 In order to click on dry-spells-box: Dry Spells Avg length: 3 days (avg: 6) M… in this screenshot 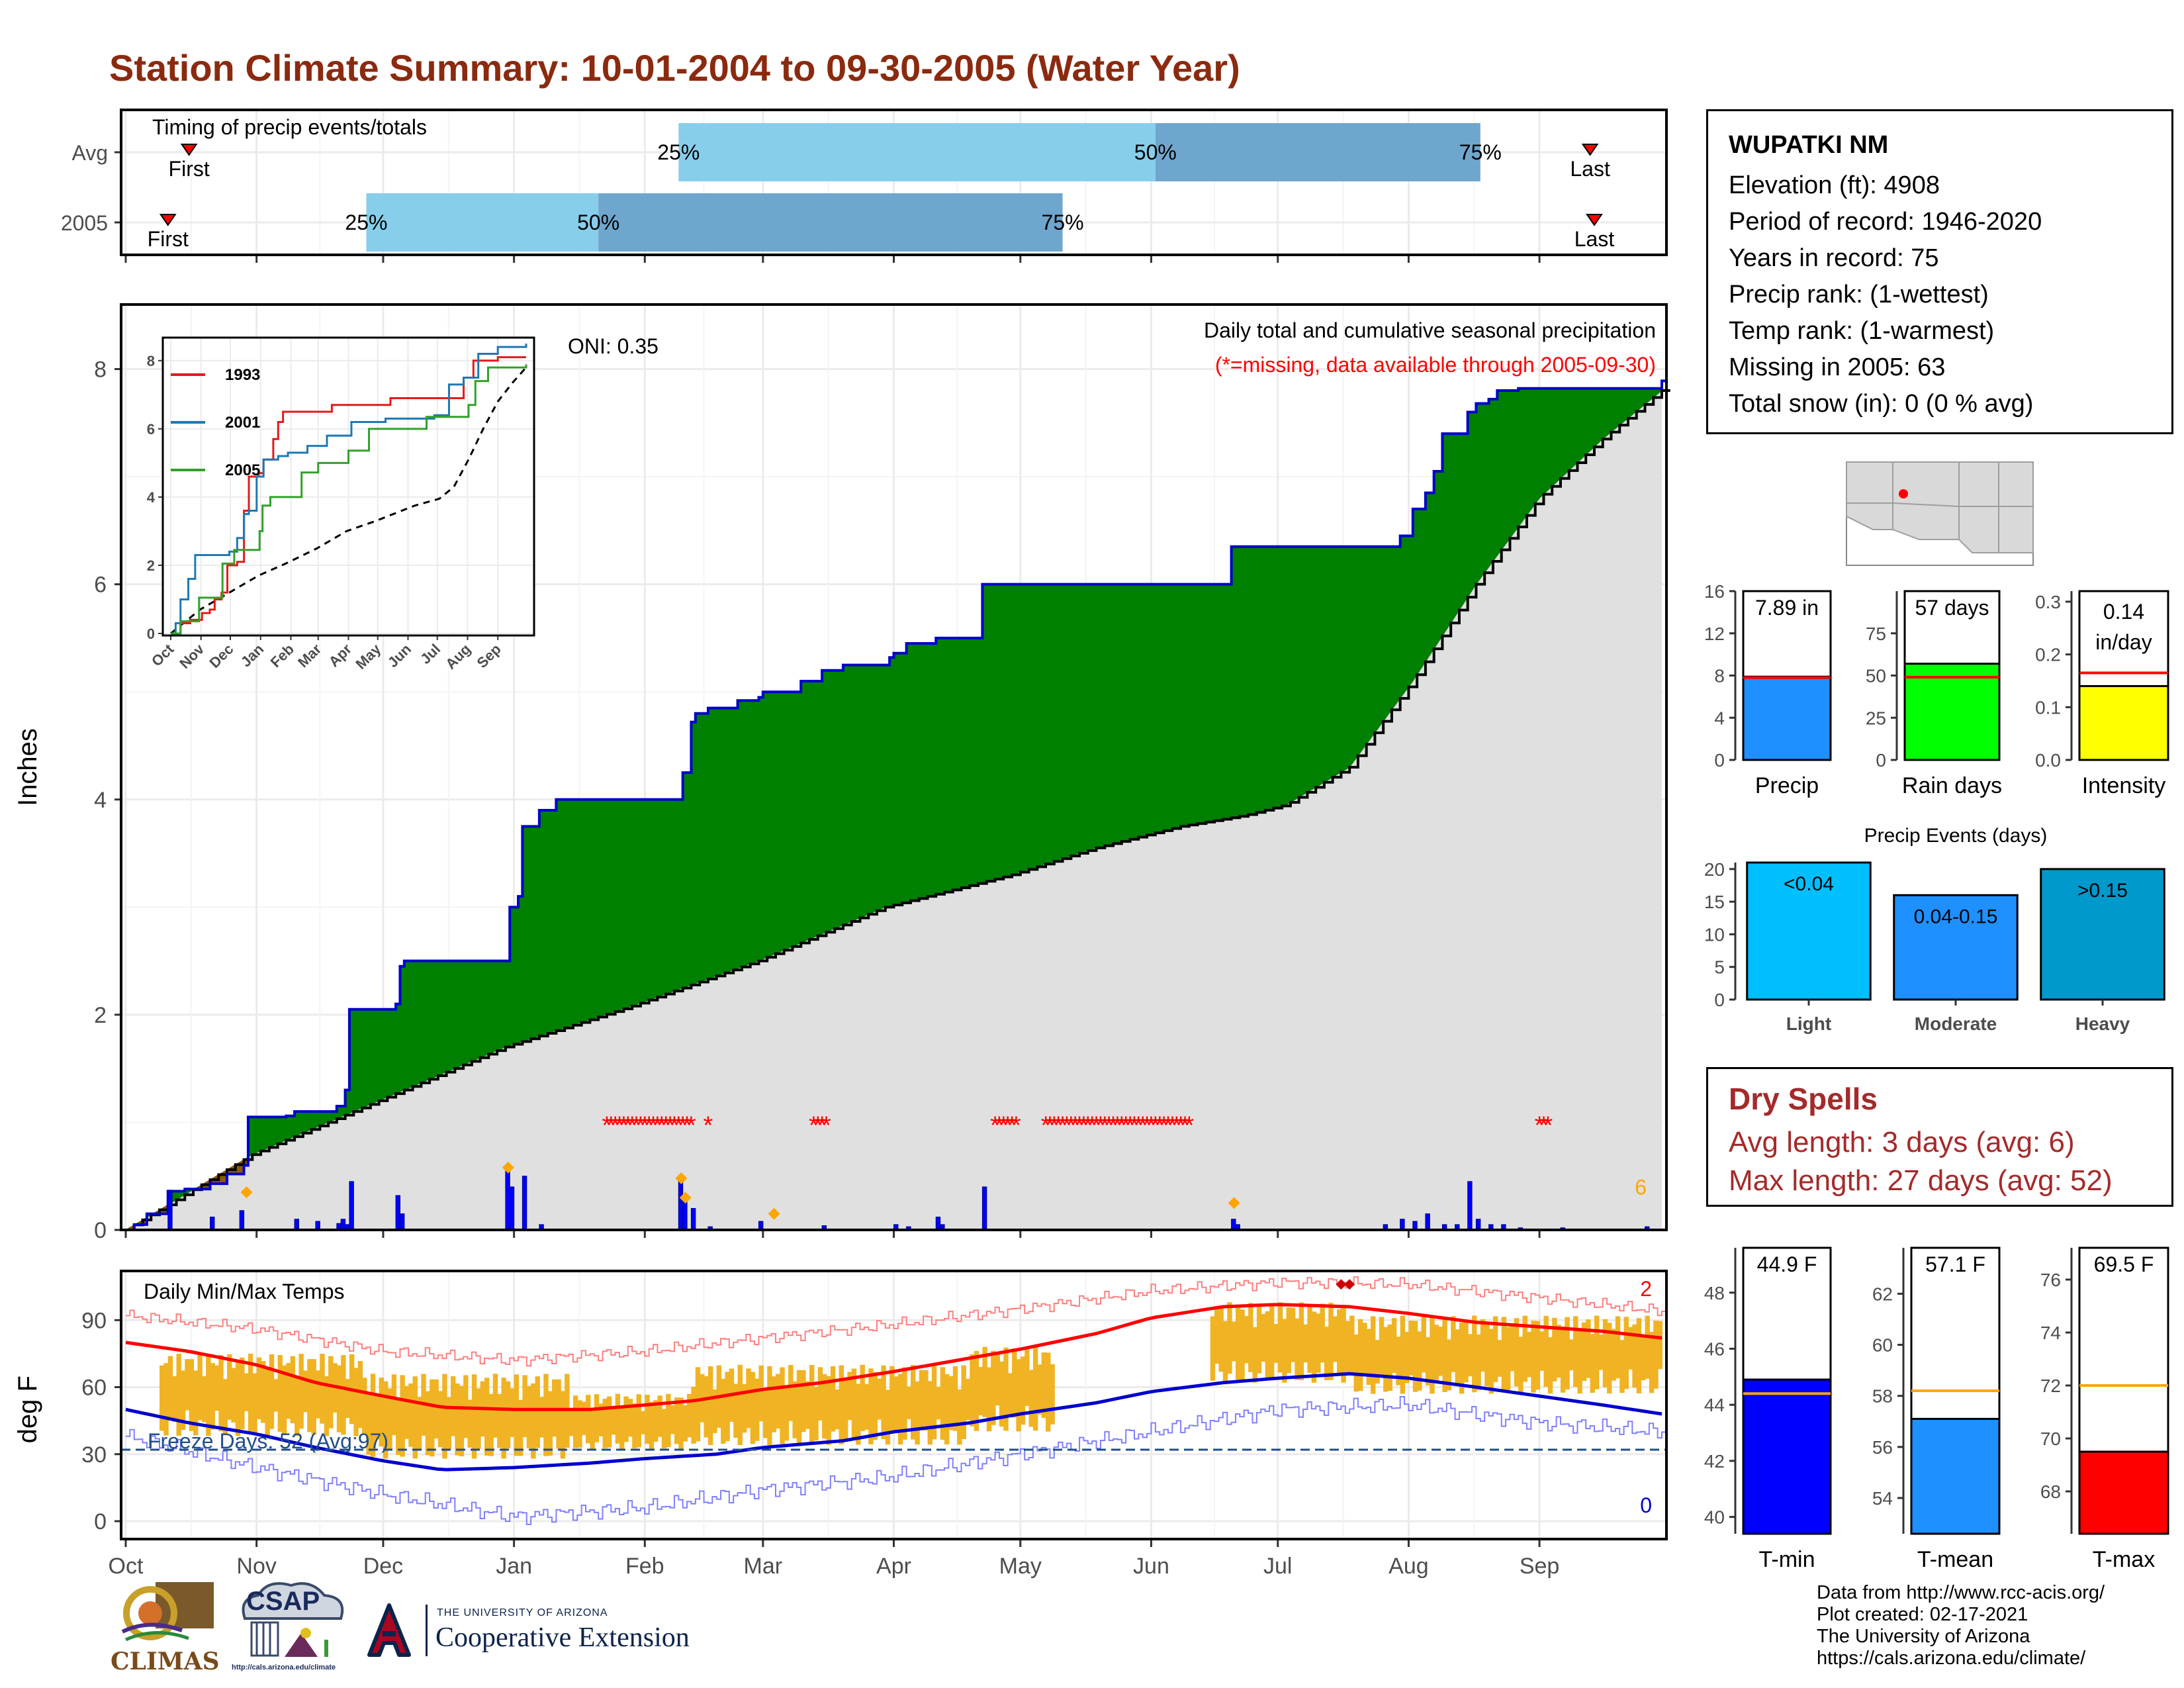, I will do `click(1940, 1137)`.